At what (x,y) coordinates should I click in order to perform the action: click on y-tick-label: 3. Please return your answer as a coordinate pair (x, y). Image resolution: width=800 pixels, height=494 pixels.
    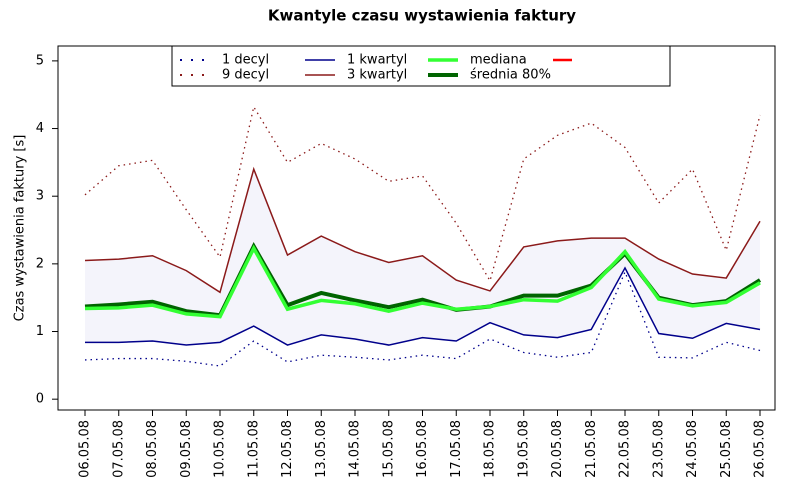
    Looking at the image, I should click on (40, 196).